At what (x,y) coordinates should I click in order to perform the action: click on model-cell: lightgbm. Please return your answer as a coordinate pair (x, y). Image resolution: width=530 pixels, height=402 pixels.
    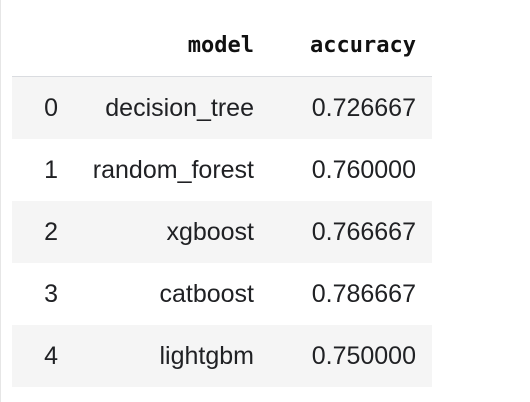
    Looking at the image, I should click on (156, 356).